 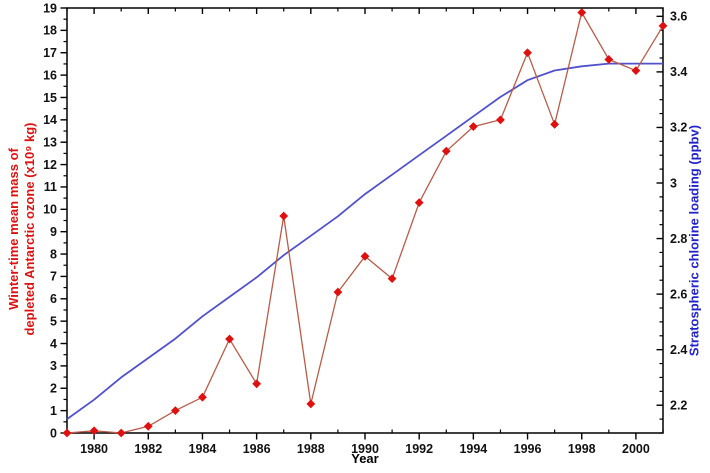 What do you see at coordinates (50, 75) in the screenshot?
I see `left-tick-label: 16` at bounding box center [50, 75].